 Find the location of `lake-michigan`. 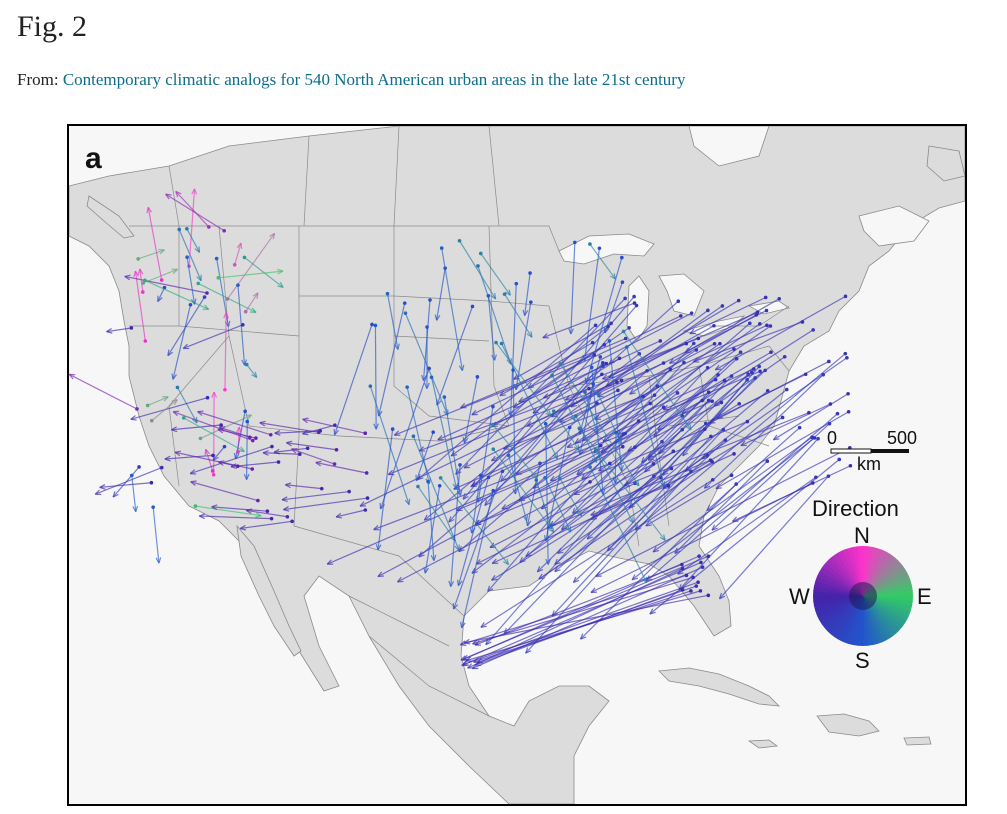

lake-michigan is located at coordinates (638, 308).